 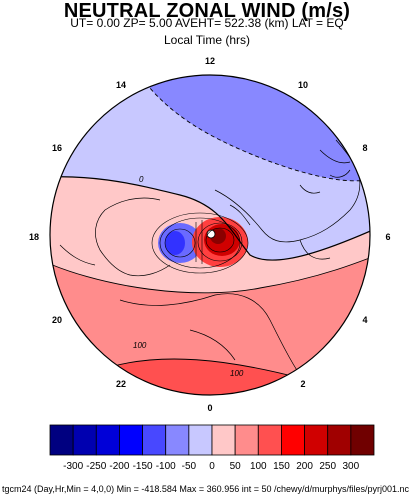 What do you see at coordinates (166, 466) in the screenshot?
I see `colorbar-tick-label: -100` at bounding box center [166, 466].